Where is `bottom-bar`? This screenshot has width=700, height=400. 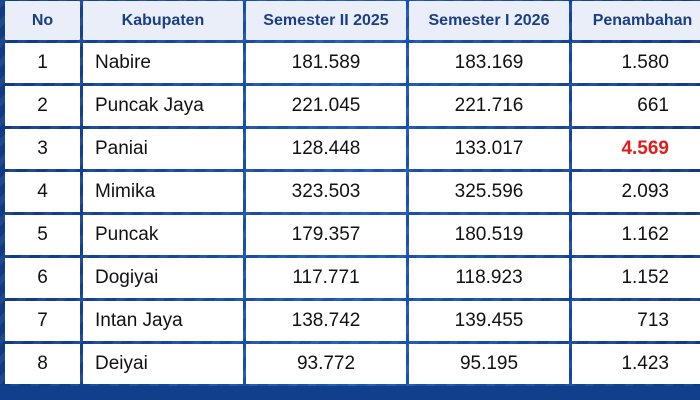 bottom-bar is located at coordinates (350, 393).